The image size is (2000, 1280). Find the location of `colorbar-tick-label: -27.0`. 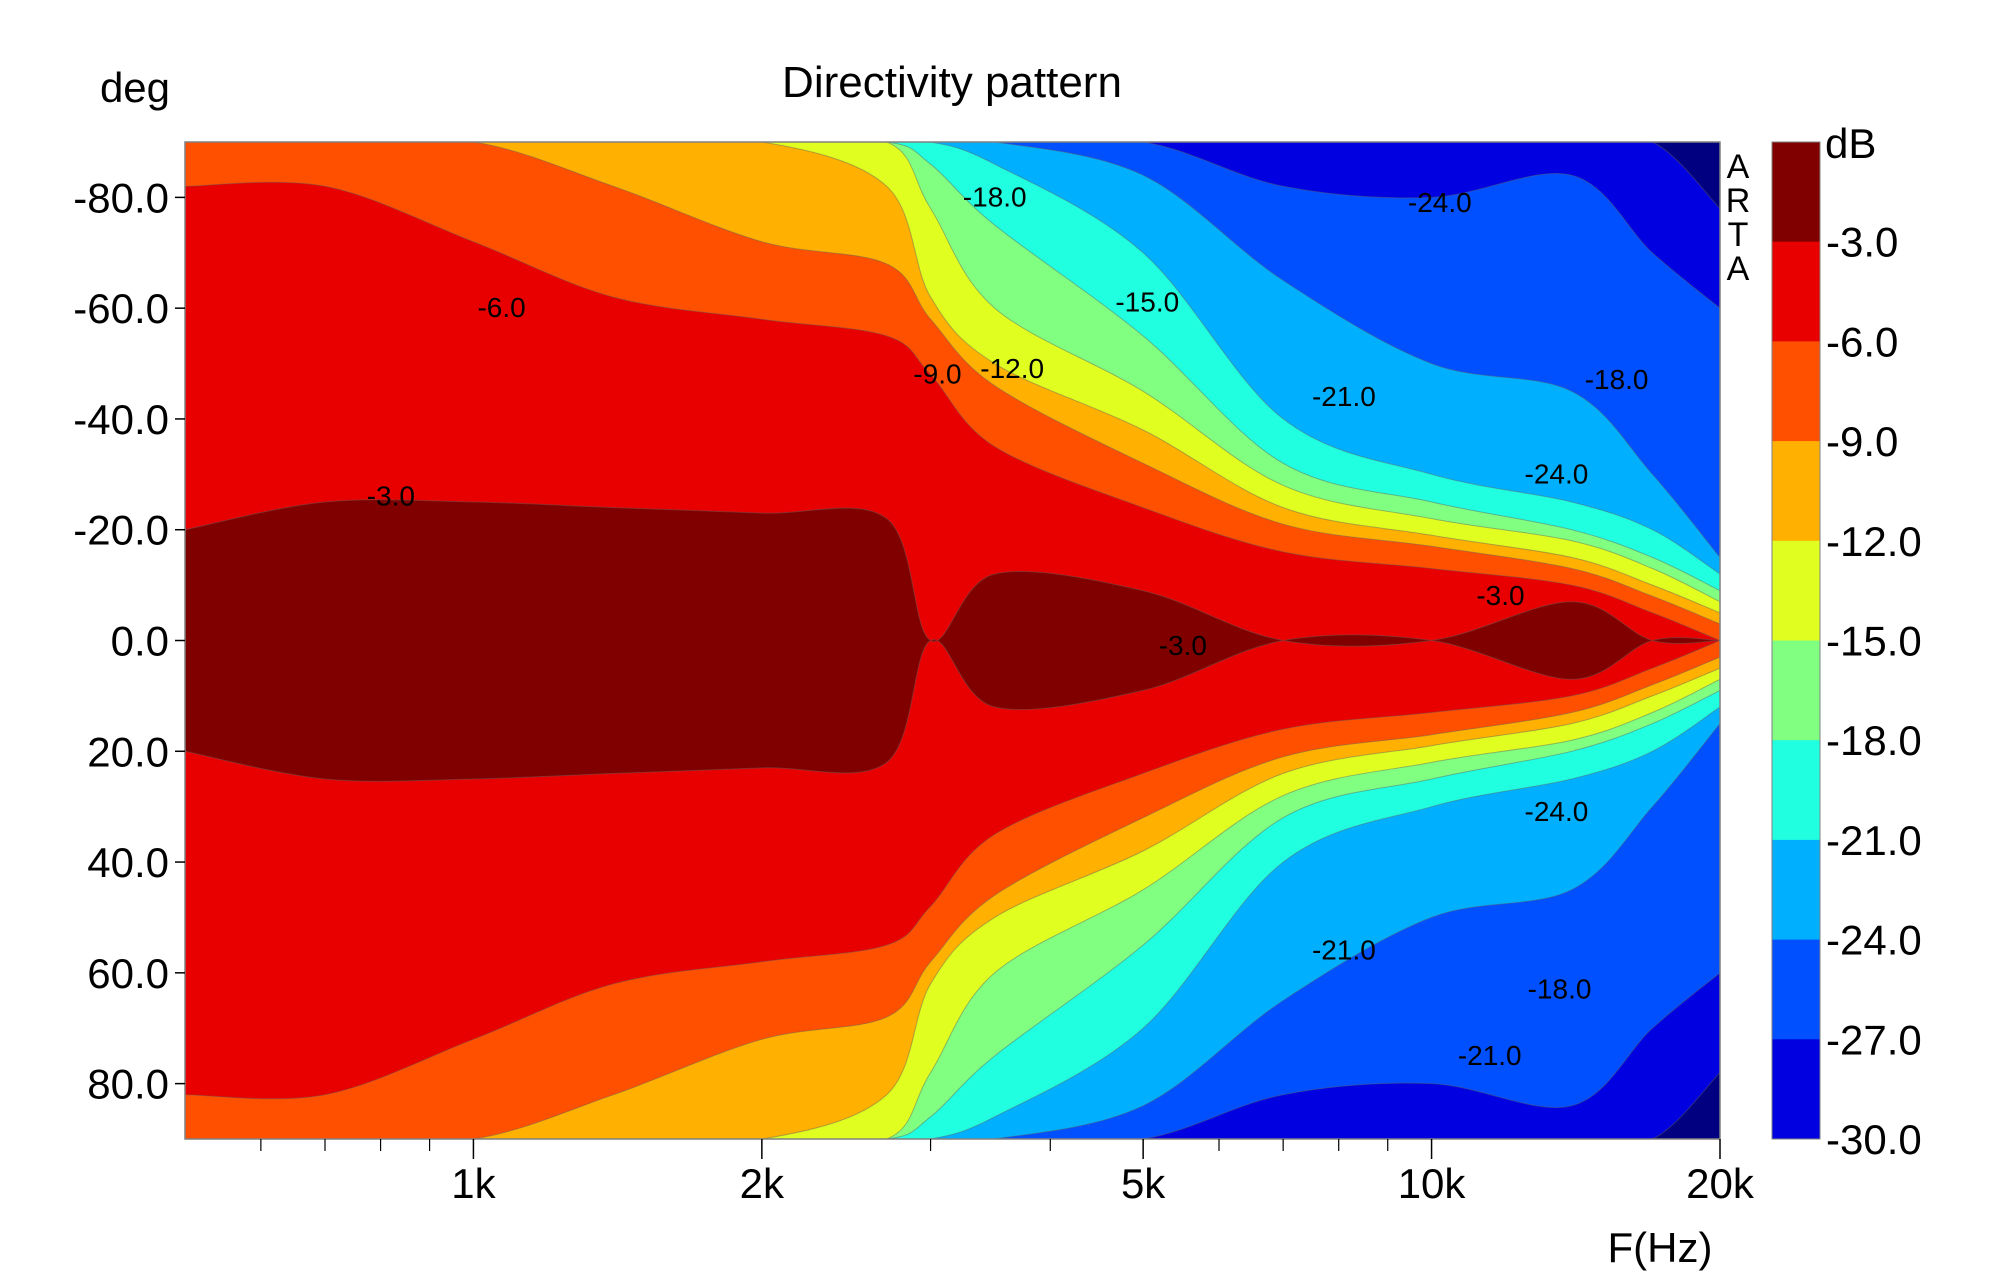

colorbar-tick-label: -27.0 is located at coordinates (1874, 1039).